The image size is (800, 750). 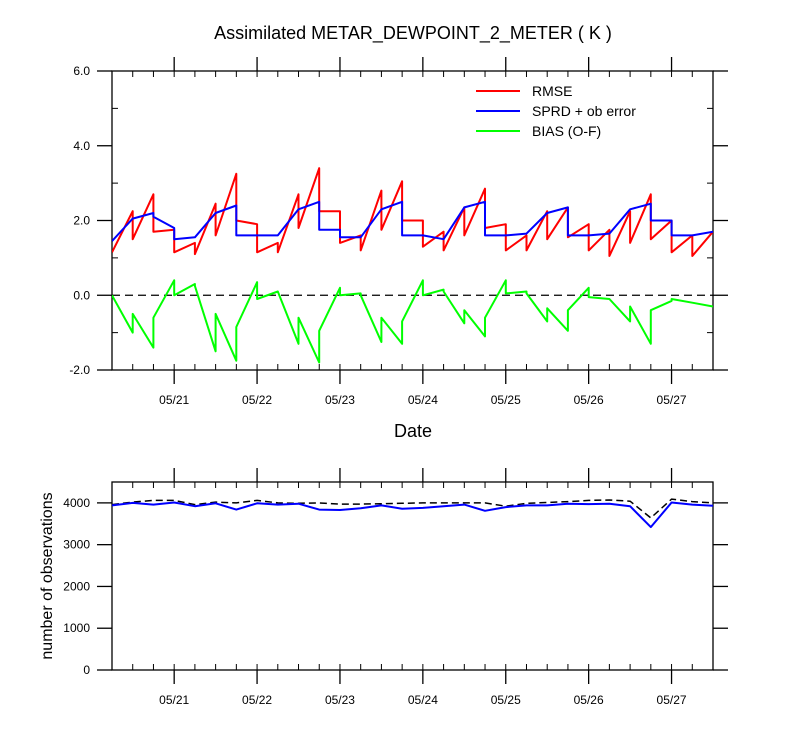 I want to click on y-tick-label: 0.0, so click(x=81, y=295).